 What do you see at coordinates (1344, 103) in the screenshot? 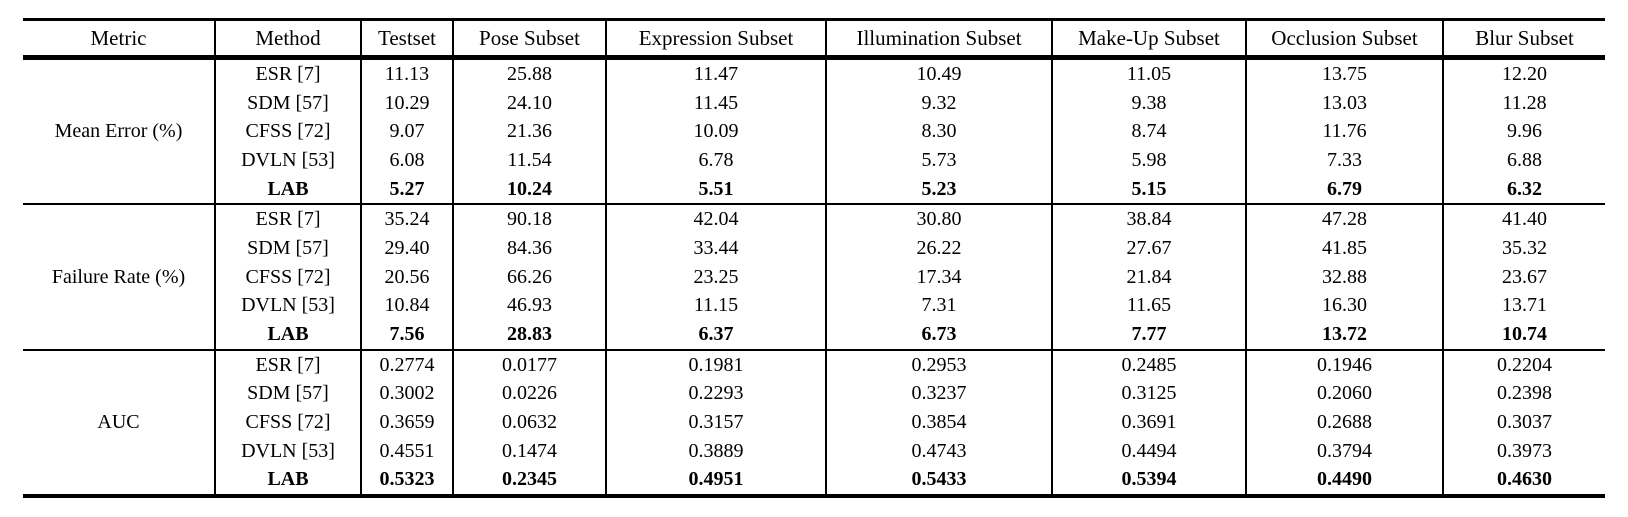
I see `value-cell: 13.03` at bounding box center [1344, 103].